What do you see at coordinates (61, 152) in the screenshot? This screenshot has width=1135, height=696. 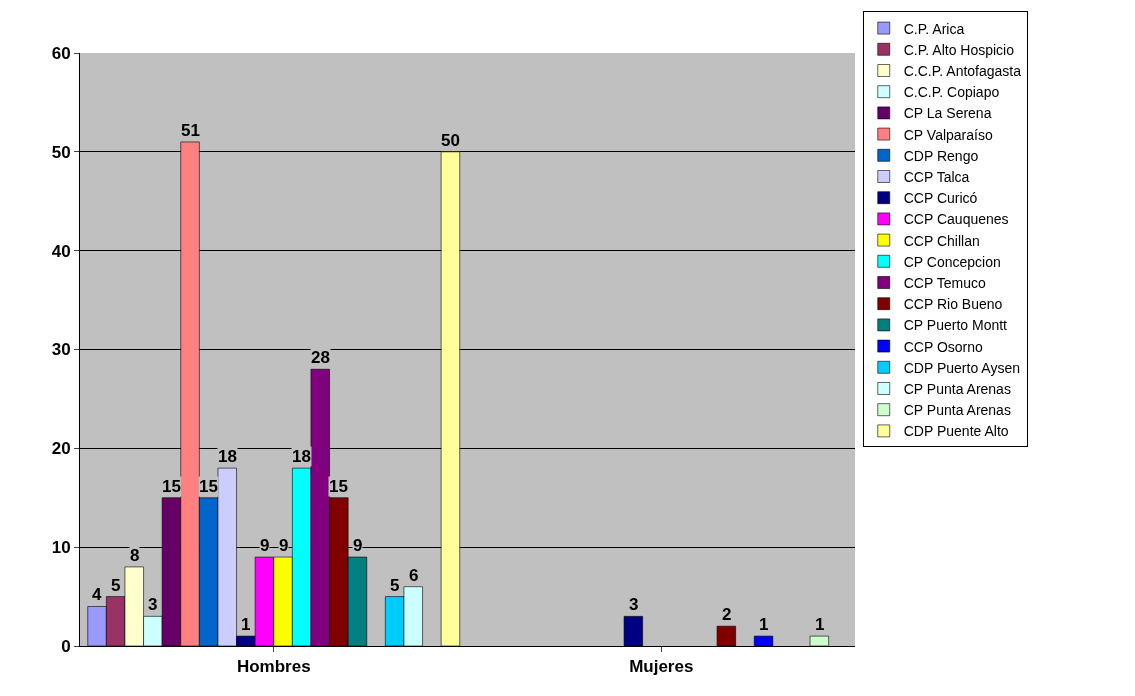 I see `y-tick-label: 50` at bounding box center [61, 152].